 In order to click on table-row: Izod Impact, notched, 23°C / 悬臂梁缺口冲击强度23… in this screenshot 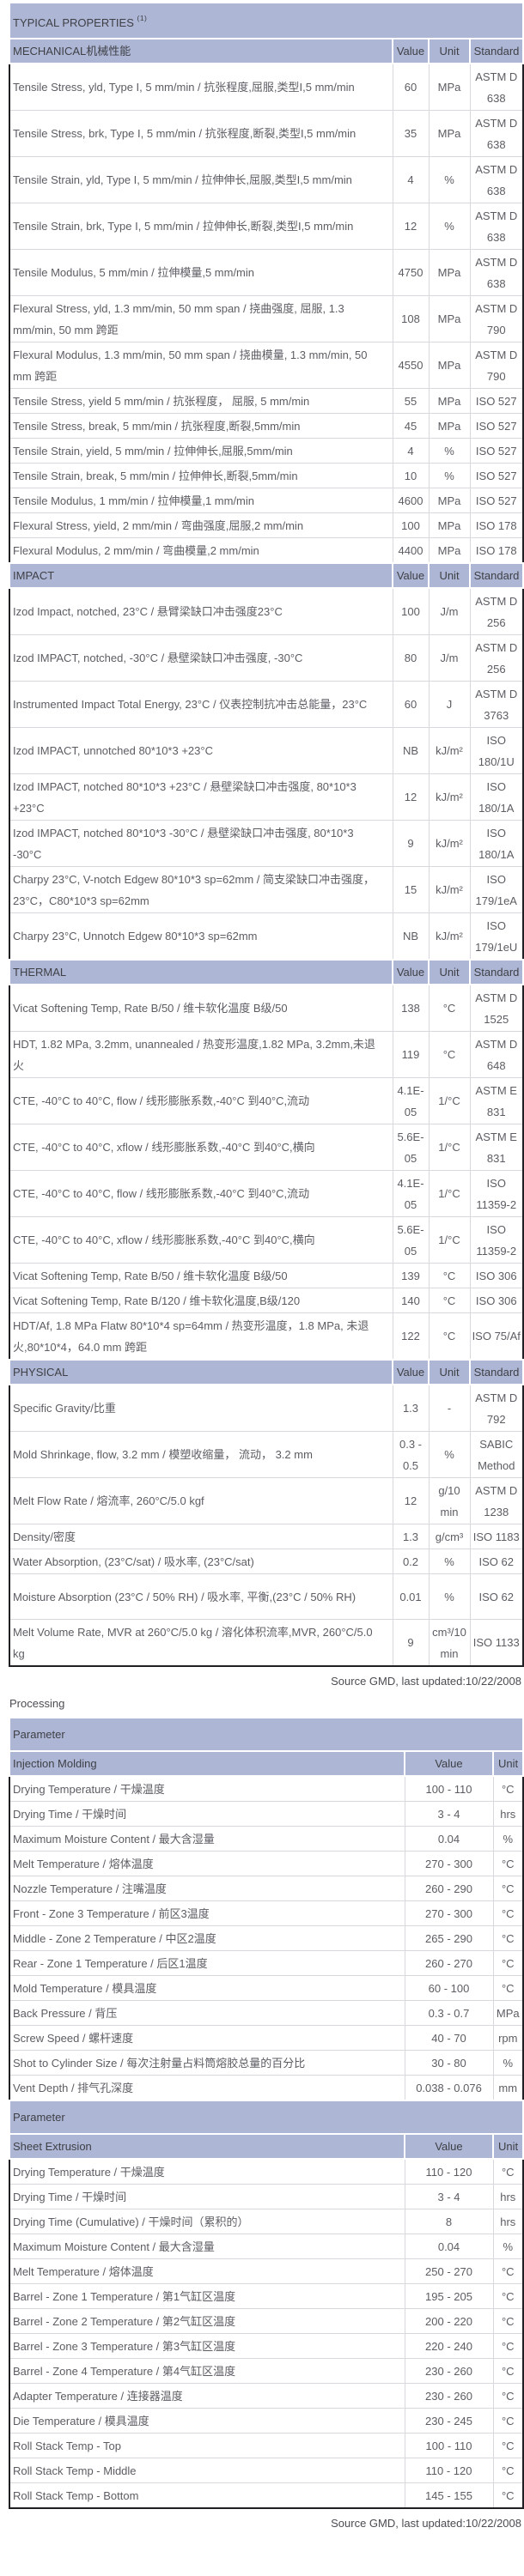, I will do `click(266, 611)`.